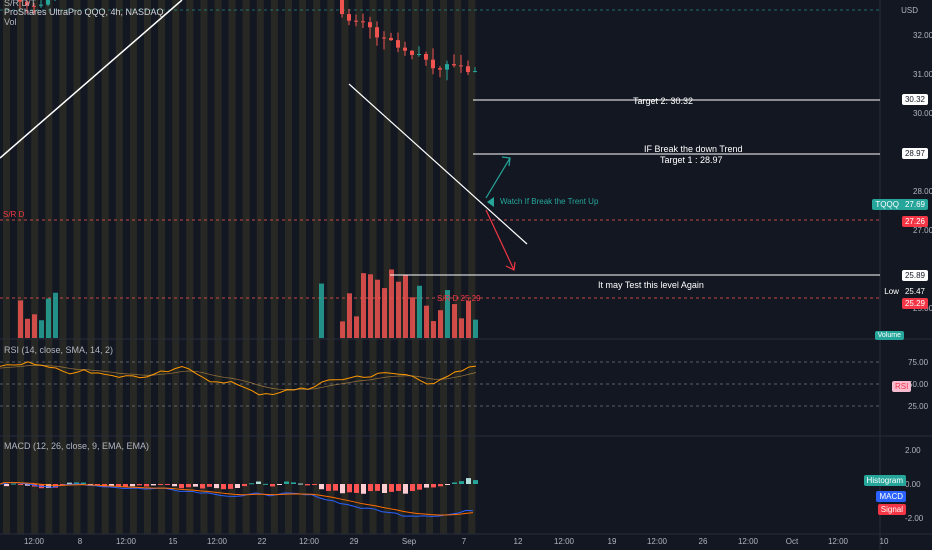  I want to click on down-arrow, so click(500, 240).